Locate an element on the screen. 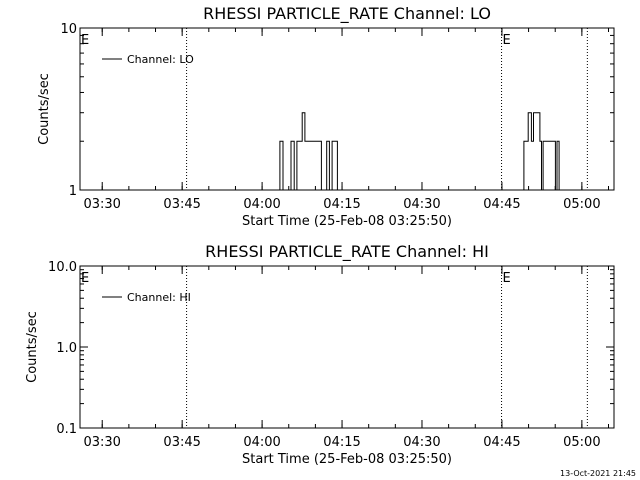 The height and width of the screenshot is (480, 640). y-tick-label: 10 is located at coordinates (68, 29).